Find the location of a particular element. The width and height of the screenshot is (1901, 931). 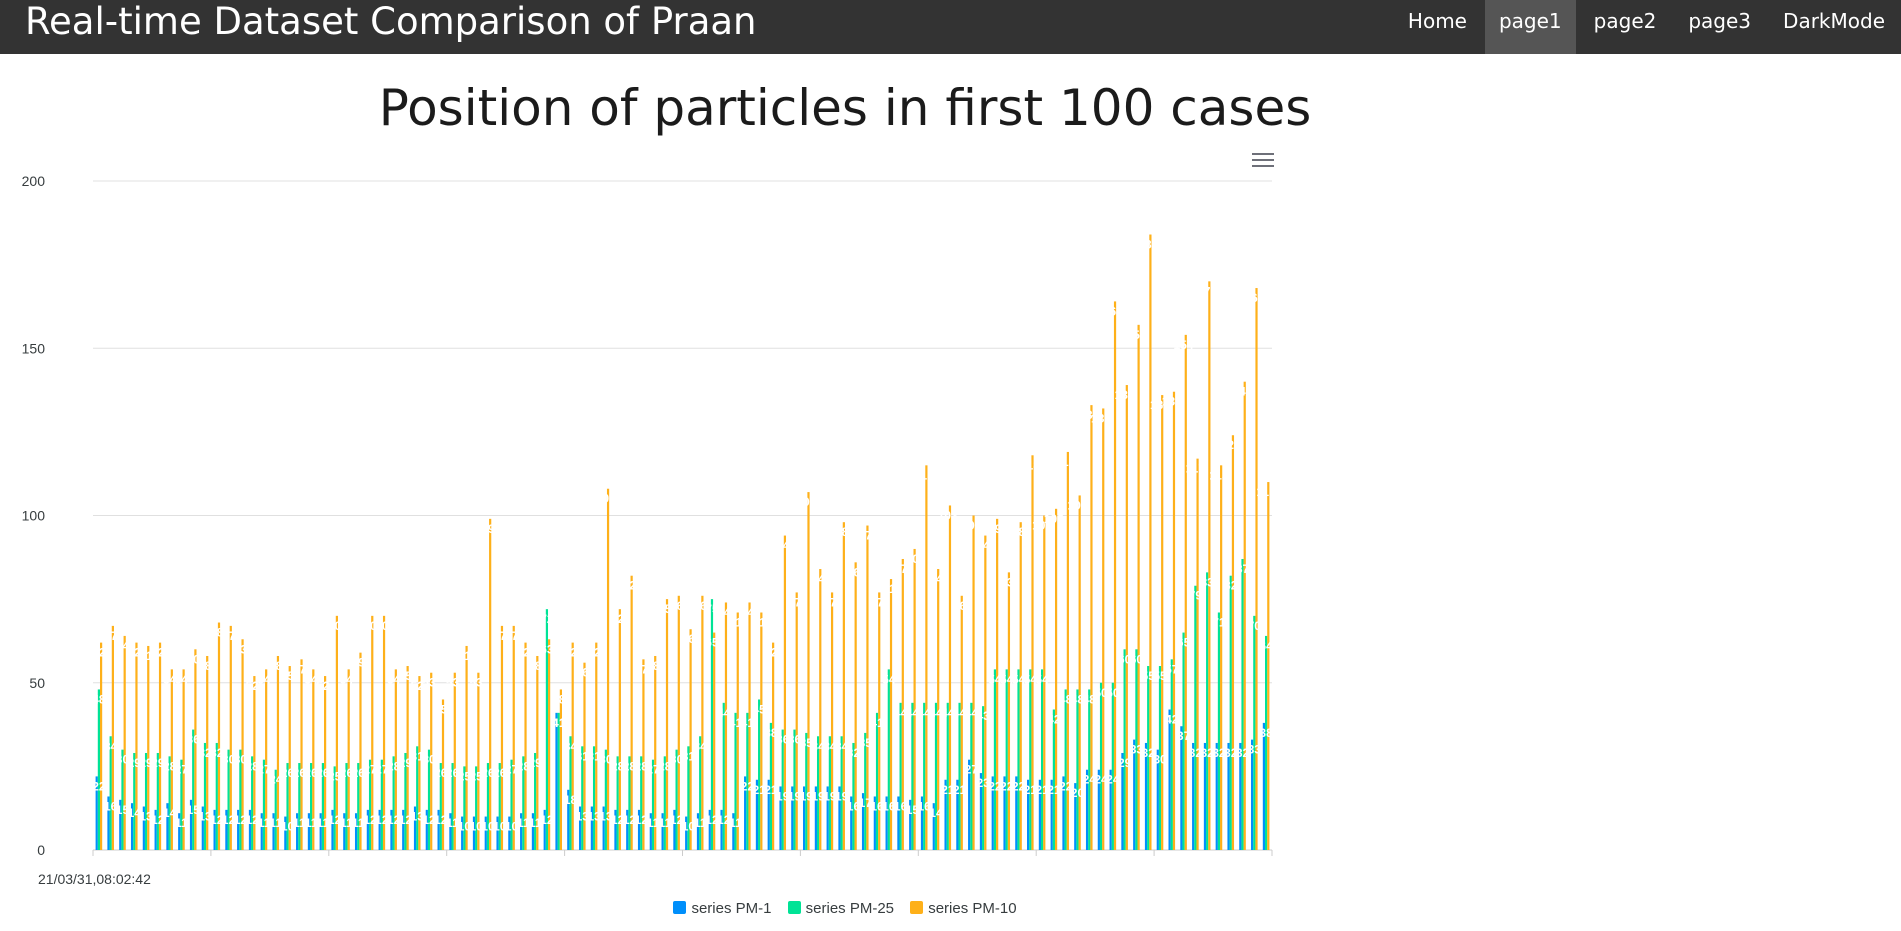

nav-item-home: Home is located at coordinates (1437, 21).